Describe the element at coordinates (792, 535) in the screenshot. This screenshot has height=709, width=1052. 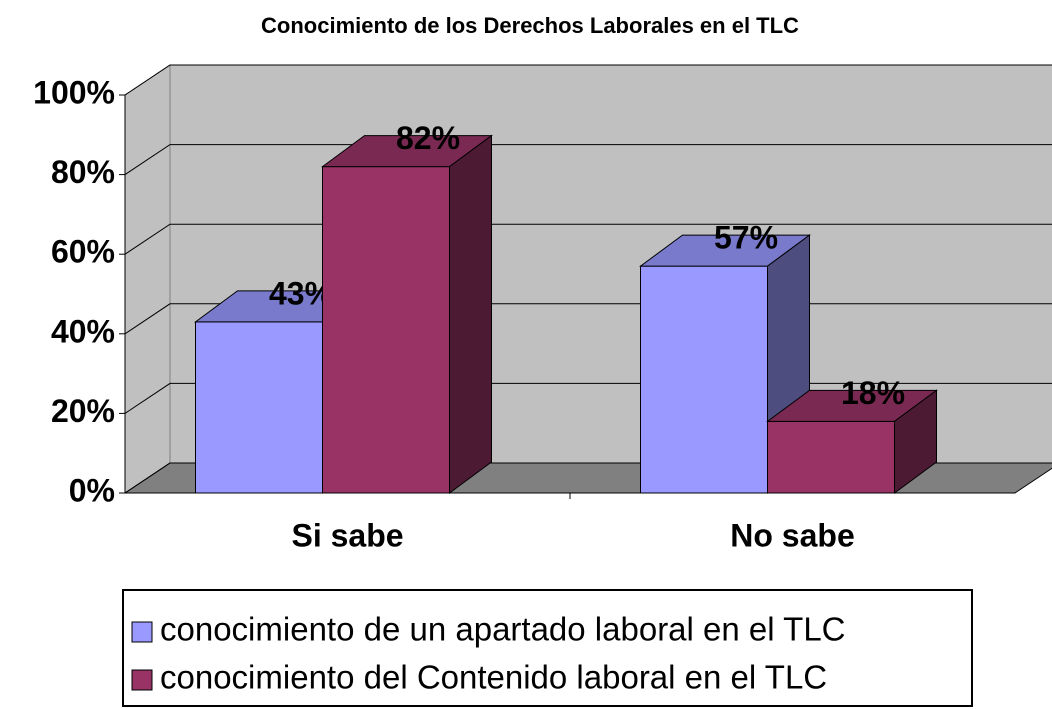
I see `x-tick-label: No sabe` at that location.